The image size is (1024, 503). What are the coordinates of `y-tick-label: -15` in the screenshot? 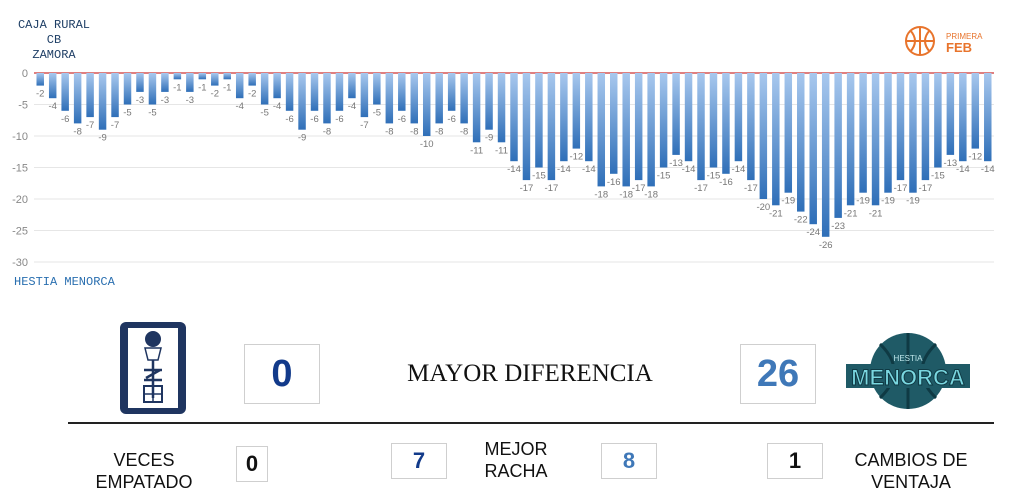 It's located at (20, 169).